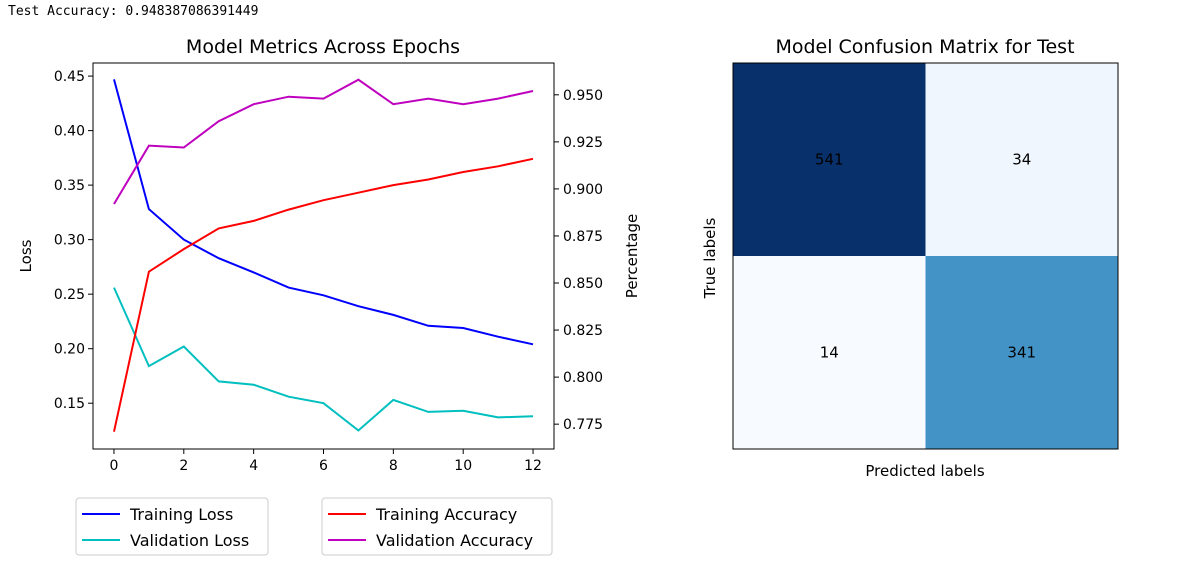 The width and height of the screenshot is (1178, 567). I want to click on x-tick-label: 6, so click(323, 466).